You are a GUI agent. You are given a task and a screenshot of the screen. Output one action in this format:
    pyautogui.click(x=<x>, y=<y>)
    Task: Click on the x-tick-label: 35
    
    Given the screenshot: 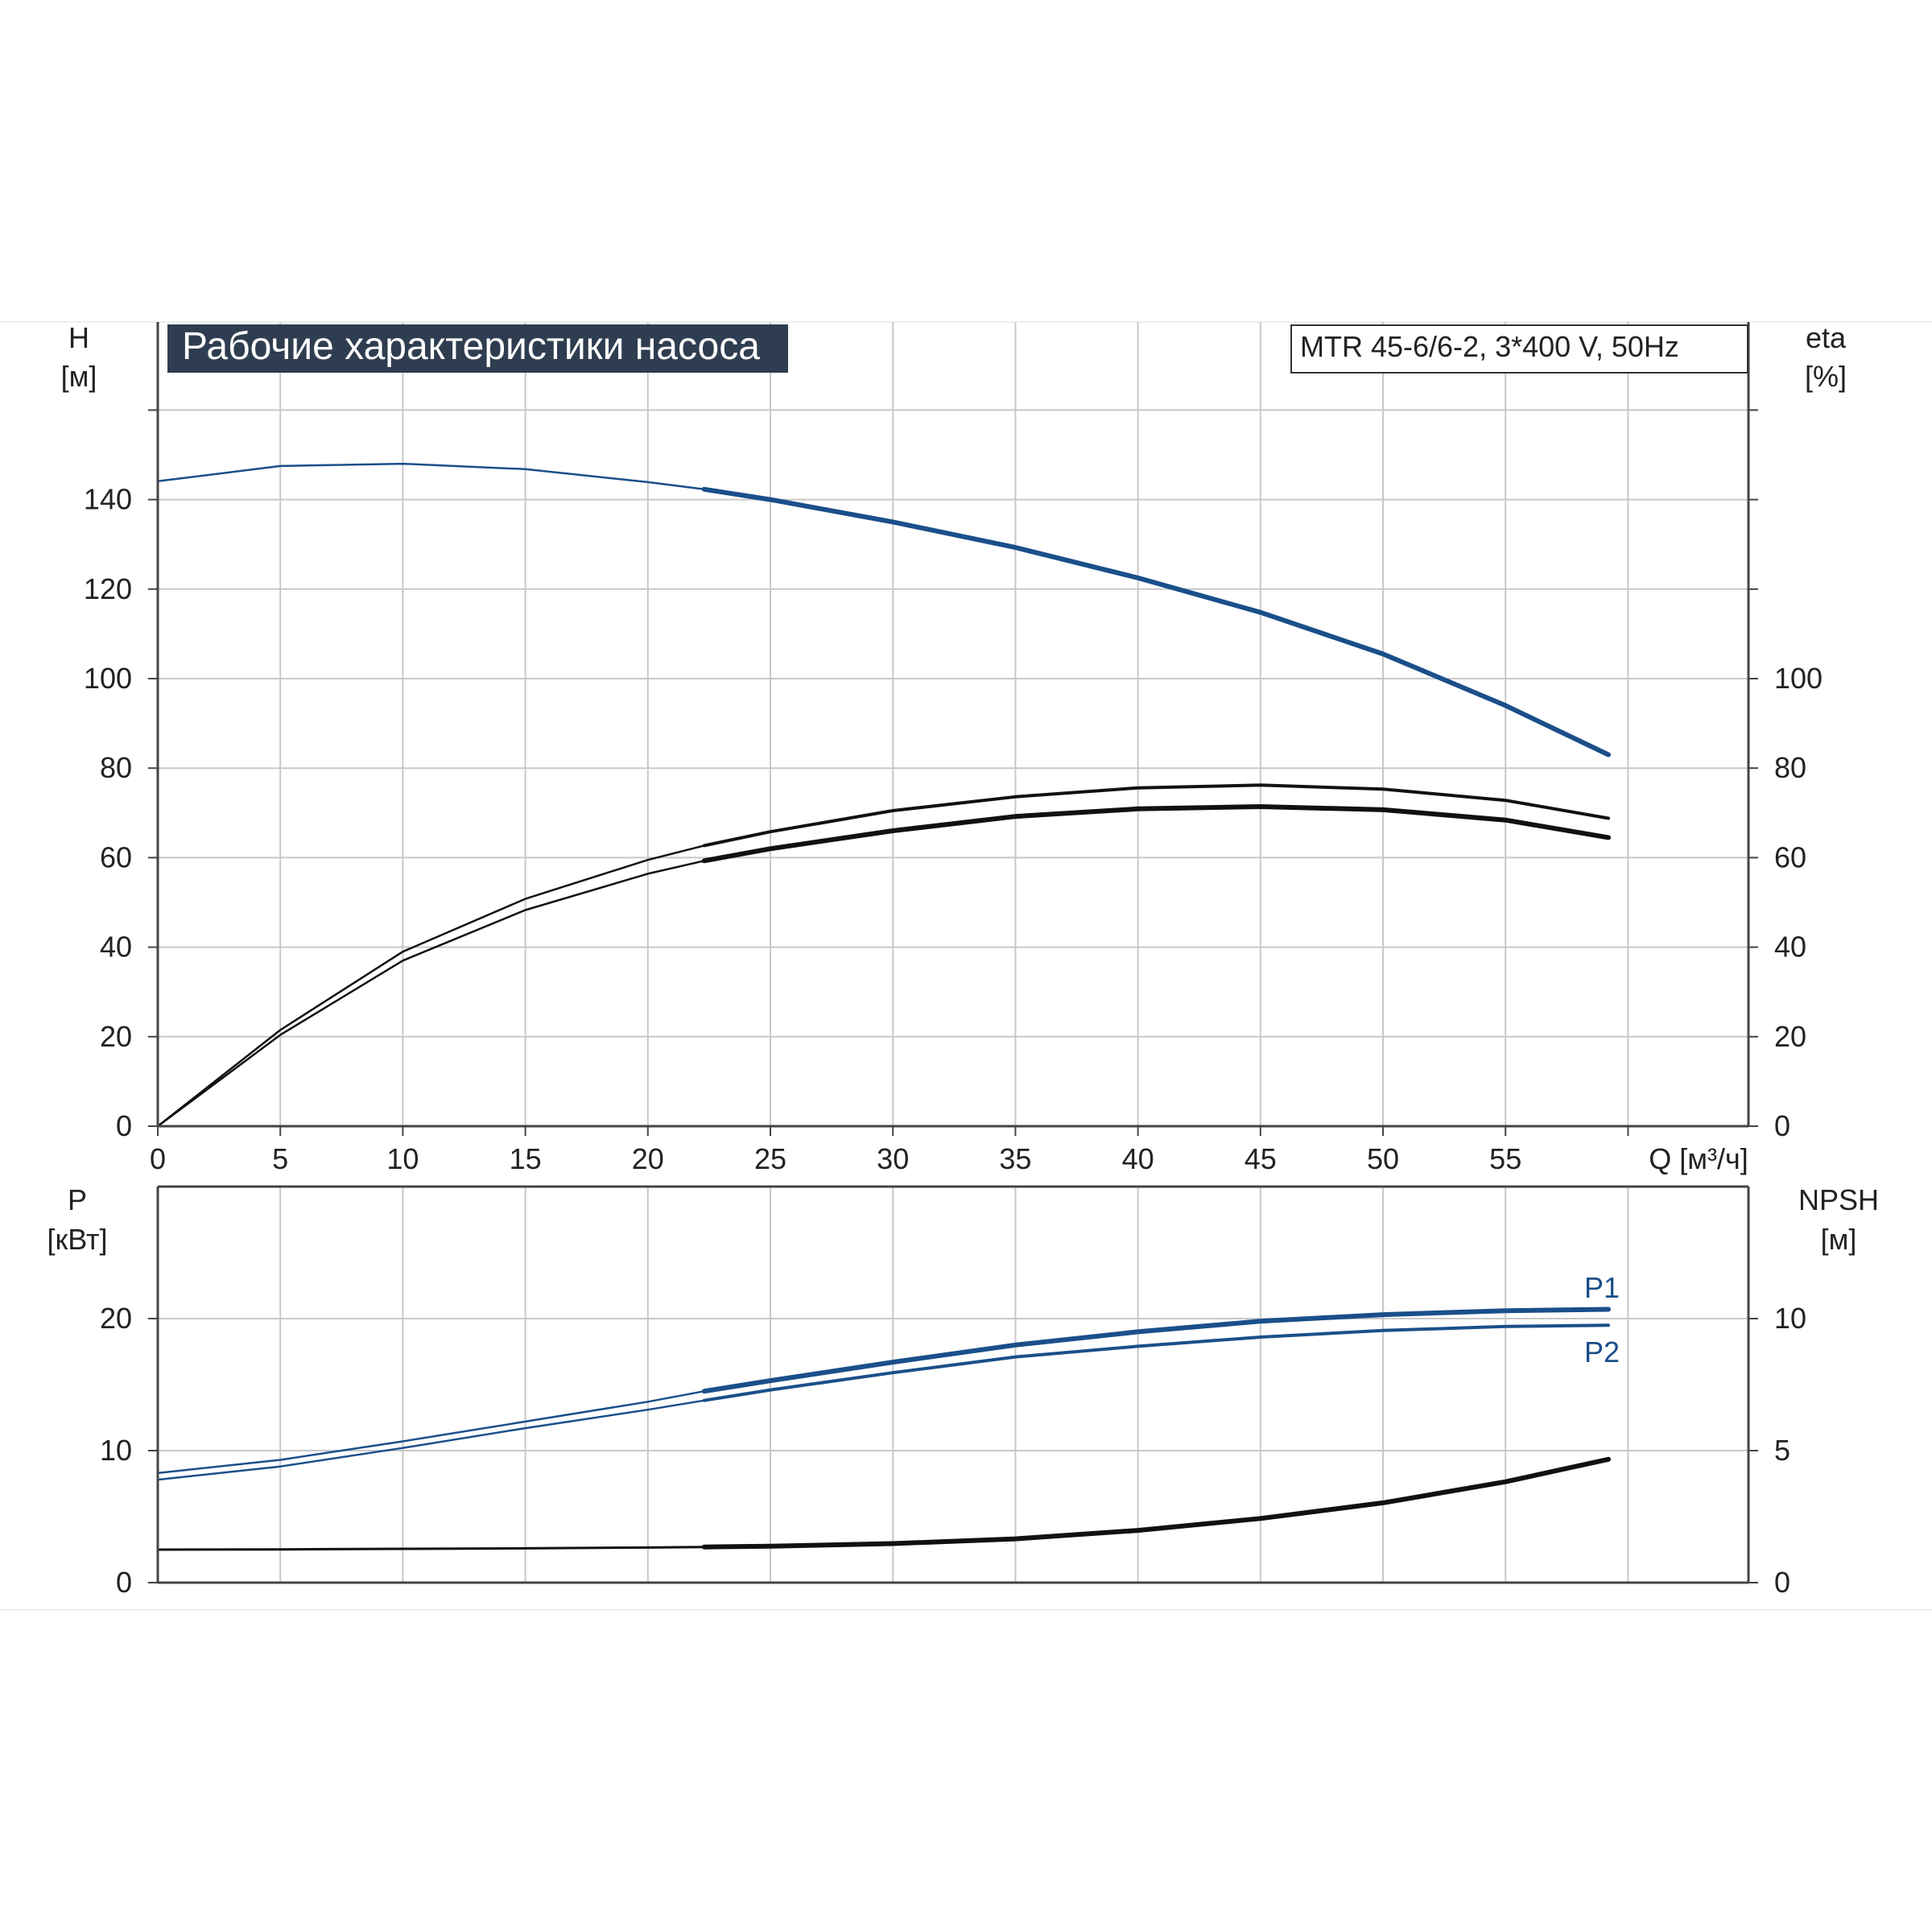 What is the action you would take?
    pyautogui.click(x=1015, y=1158)
    